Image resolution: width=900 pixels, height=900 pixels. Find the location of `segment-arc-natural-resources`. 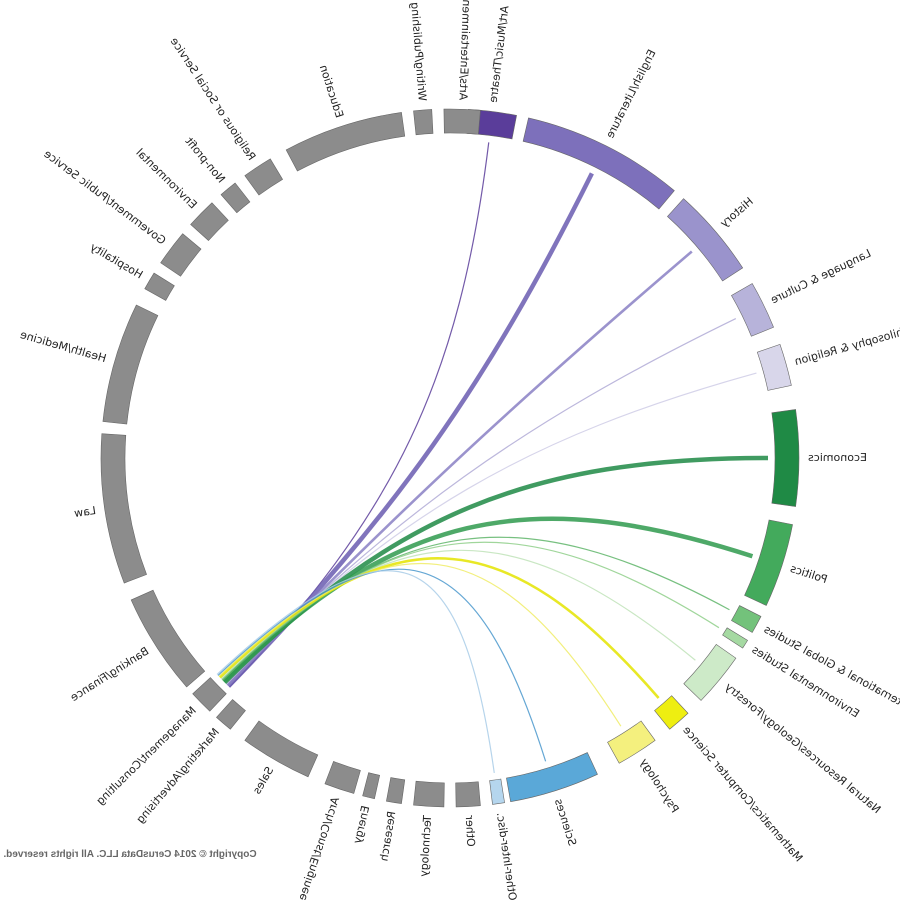

segment-arc-natural-resources is located at coordinates (710, 672).